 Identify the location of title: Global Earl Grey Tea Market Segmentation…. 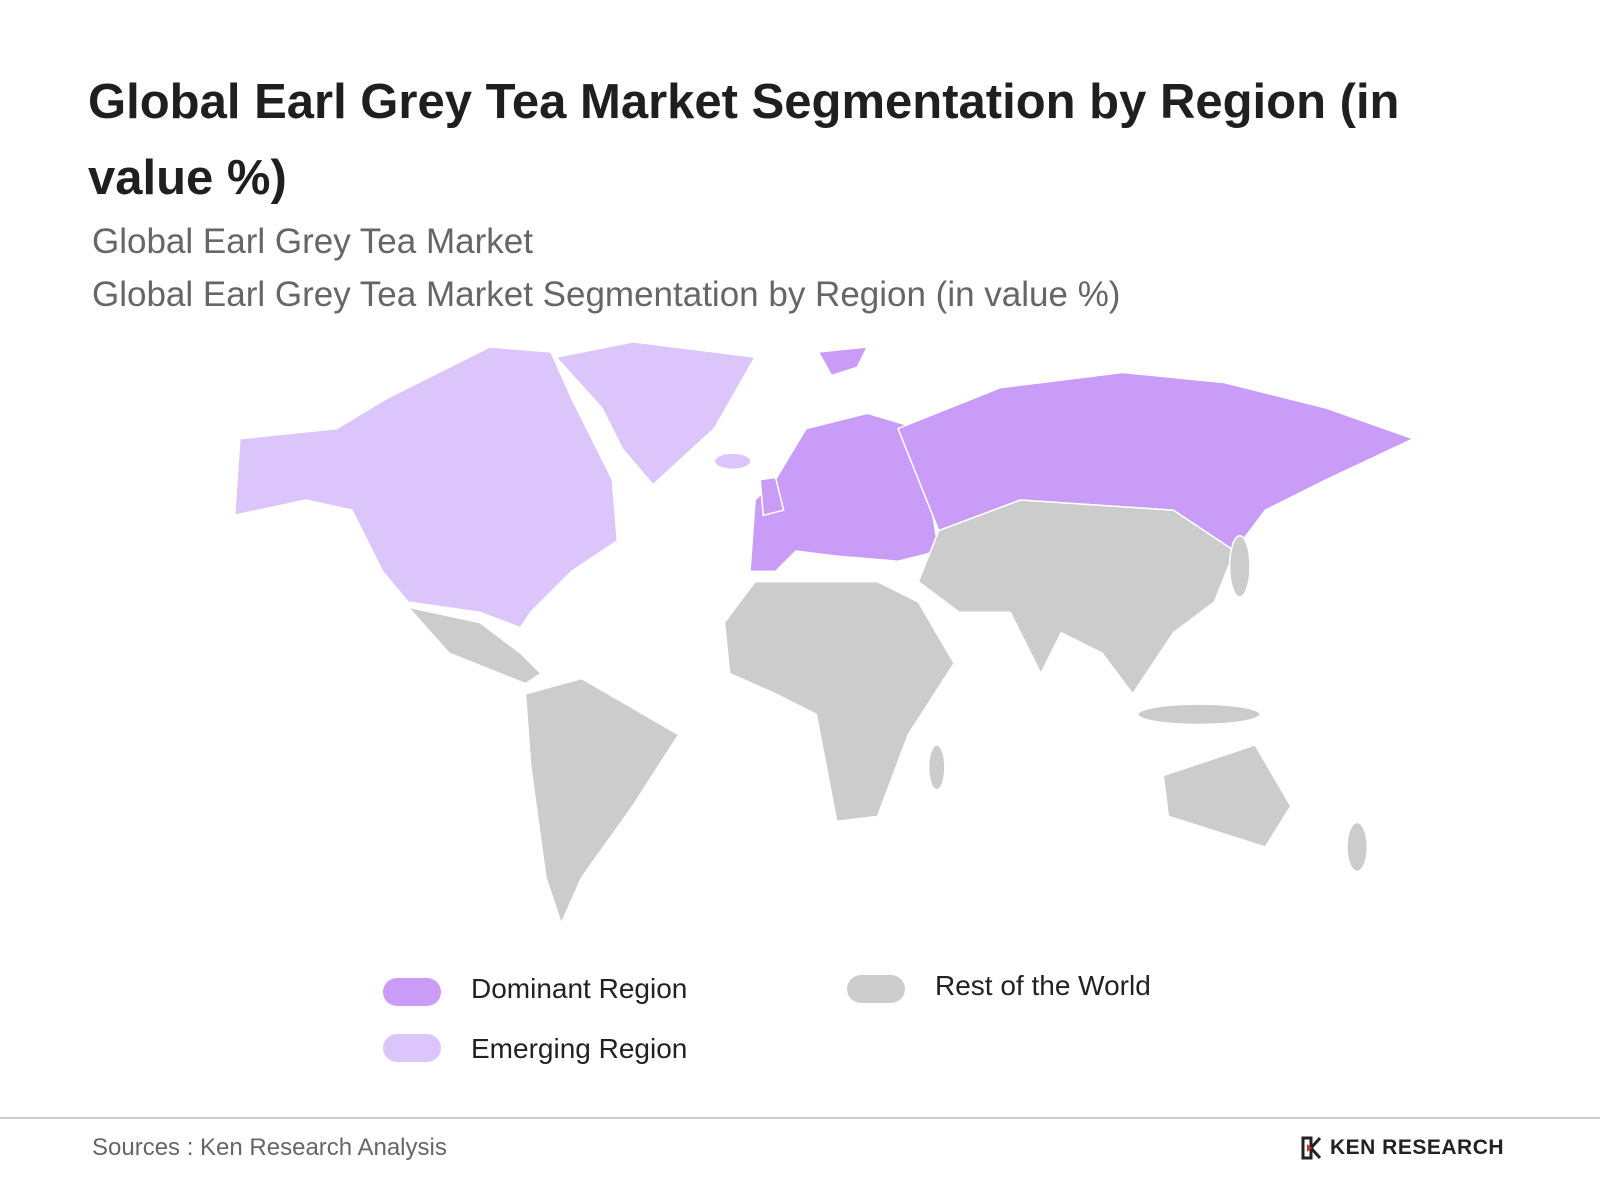
(744, 140).